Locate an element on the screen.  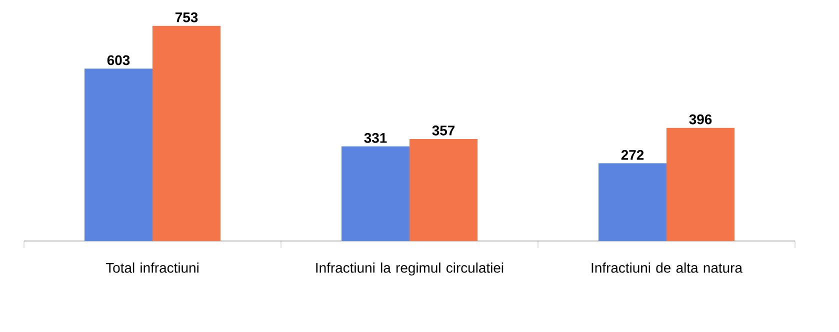
data-label: 396 is located at coordinates (700, 119).